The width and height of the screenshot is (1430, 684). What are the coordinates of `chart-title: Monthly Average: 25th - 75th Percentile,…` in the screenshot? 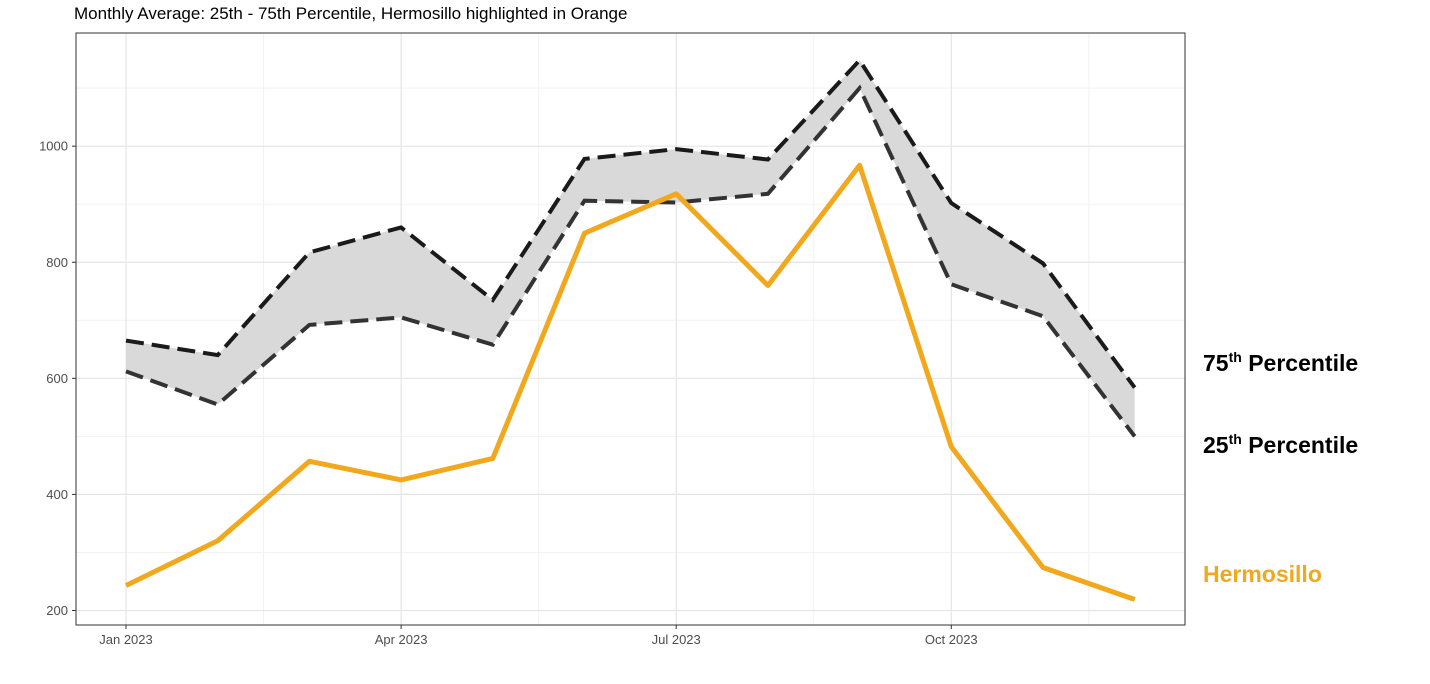 It's located at (350, 13).